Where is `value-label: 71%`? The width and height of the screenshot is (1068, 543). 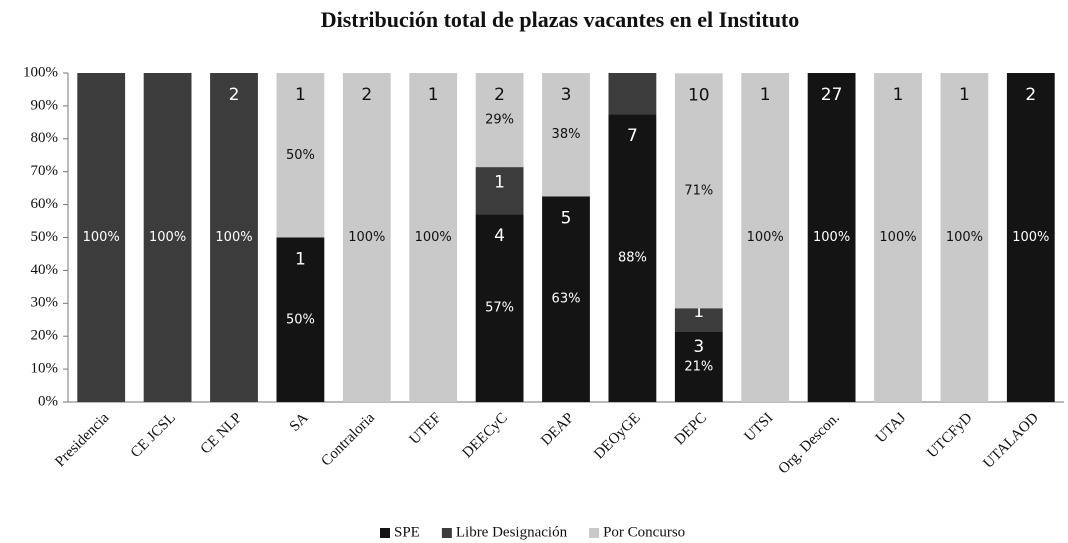
value-label: 71% is located at coordinates (698, 190).